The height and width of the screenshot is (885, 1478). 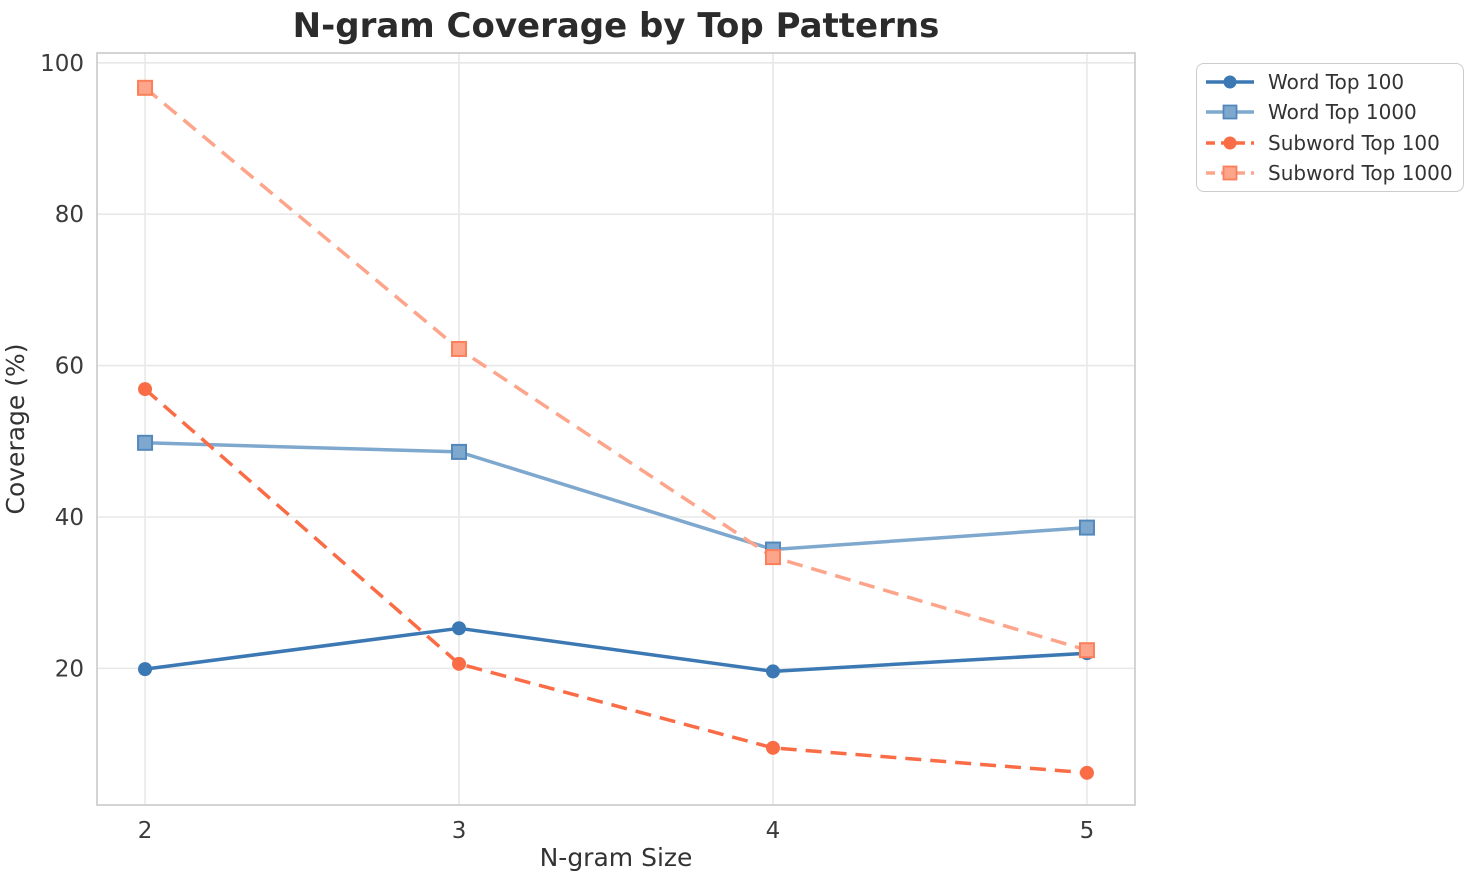 I want to click on y-tick-label: 20, so click(x=69, y=669).